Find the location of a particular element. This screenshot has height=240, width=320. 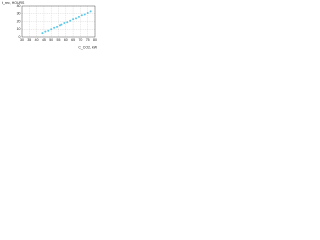

x-tick-label: 50 is located at coordinates (51, 40).